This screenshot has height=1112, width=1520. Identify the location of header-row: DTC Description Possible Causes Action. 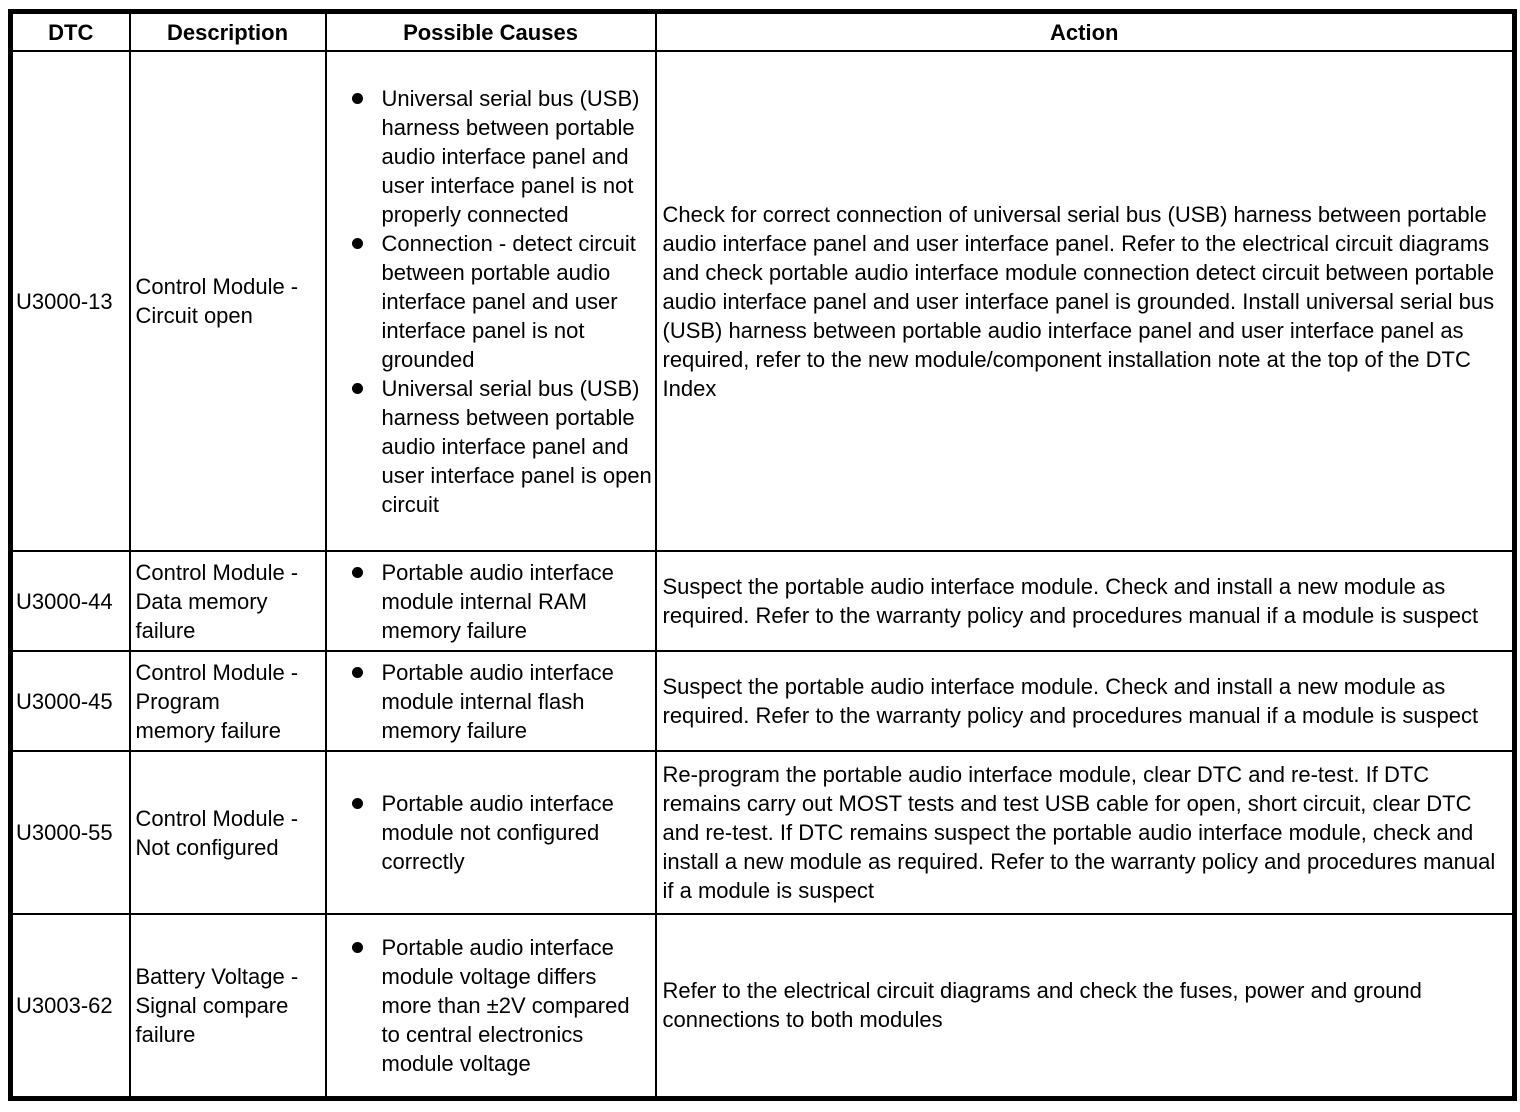
(762, 31).